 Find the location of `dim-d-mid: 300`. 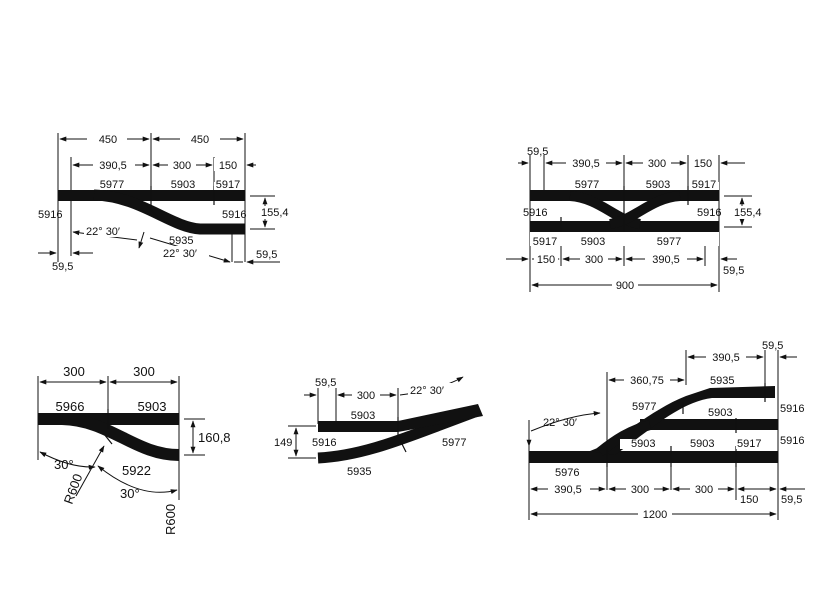

dim-d-mid: 300 is located at coordinates (366, 396).